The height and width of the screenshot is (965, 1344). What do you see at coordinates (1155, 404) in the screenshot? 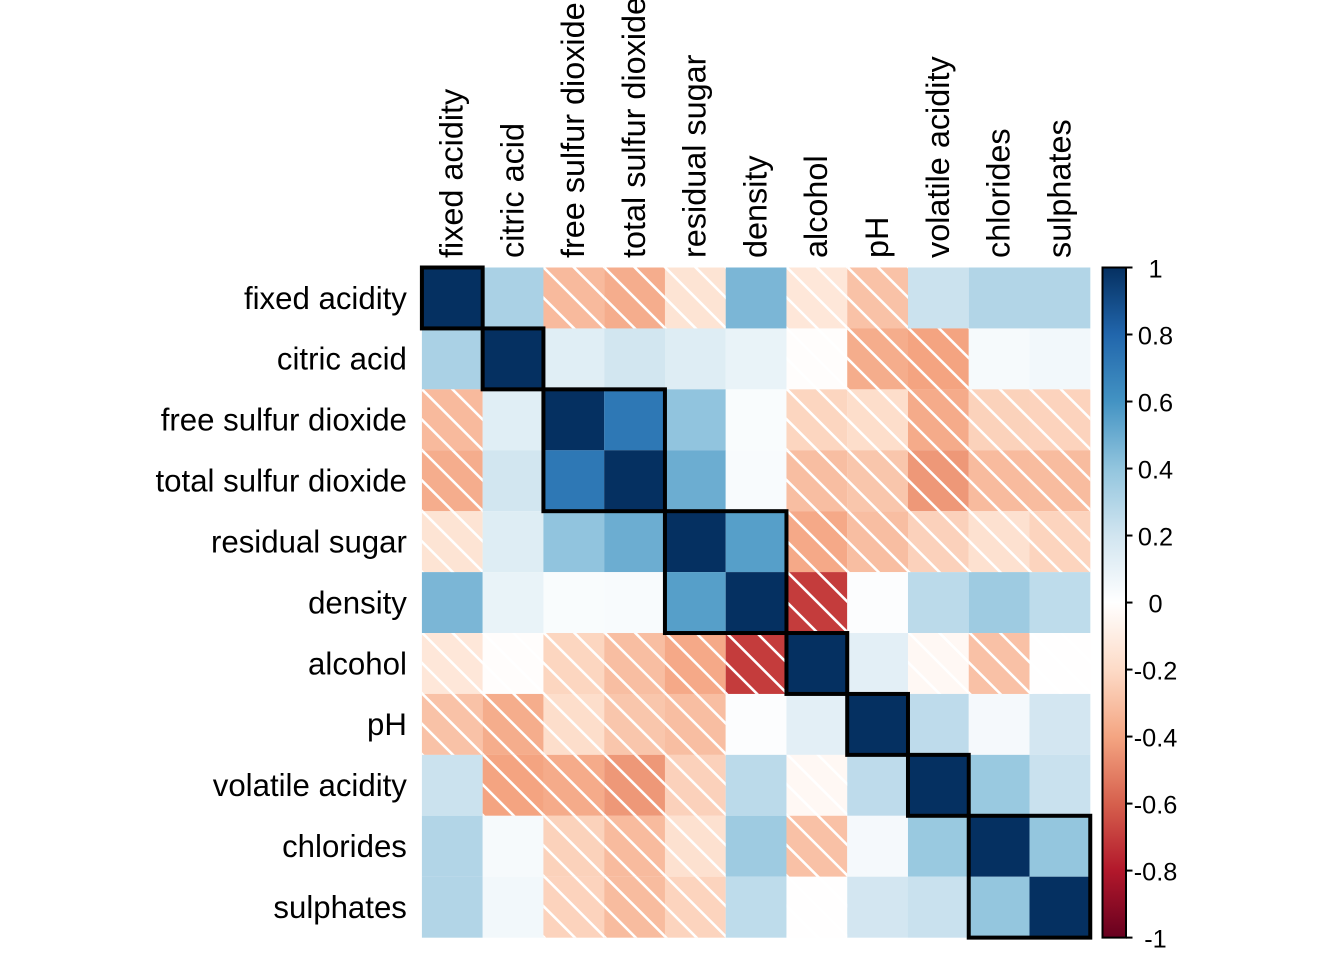
I see `svg-text: 0.6` at bounding box center [1155, 404].